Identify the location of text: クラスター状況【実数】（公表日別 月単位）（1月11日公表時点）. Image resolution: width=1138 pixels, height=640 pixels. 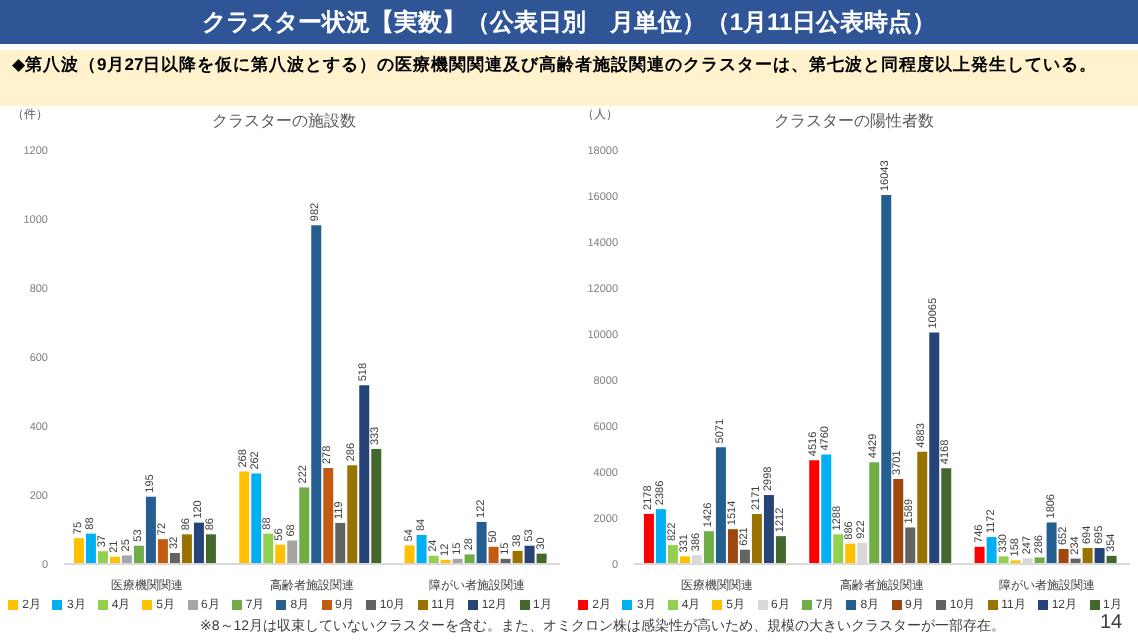
(569, 22).